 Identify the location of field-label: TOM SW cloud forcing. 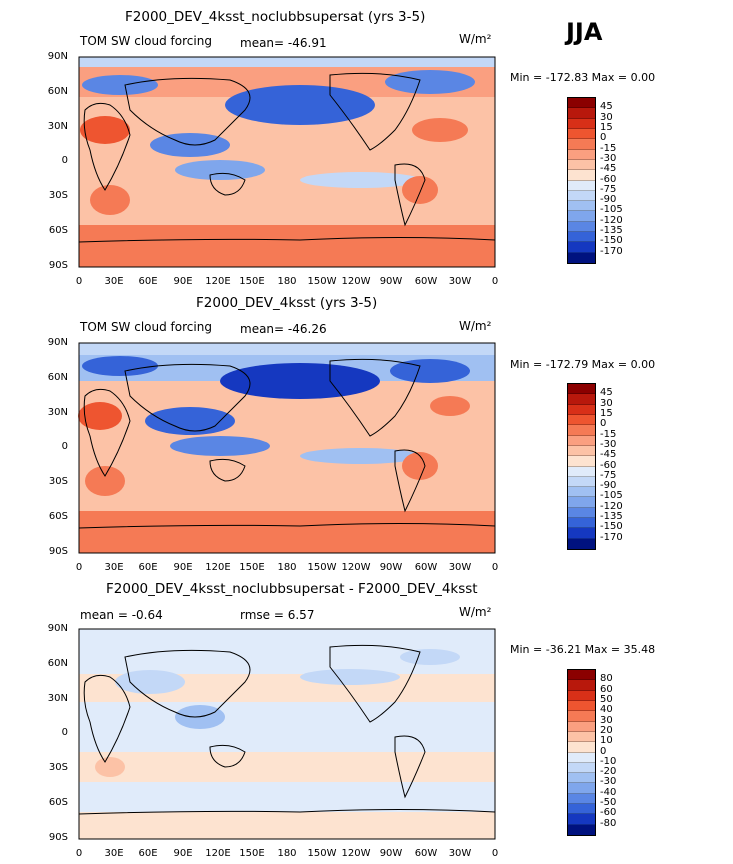
(146, 327).